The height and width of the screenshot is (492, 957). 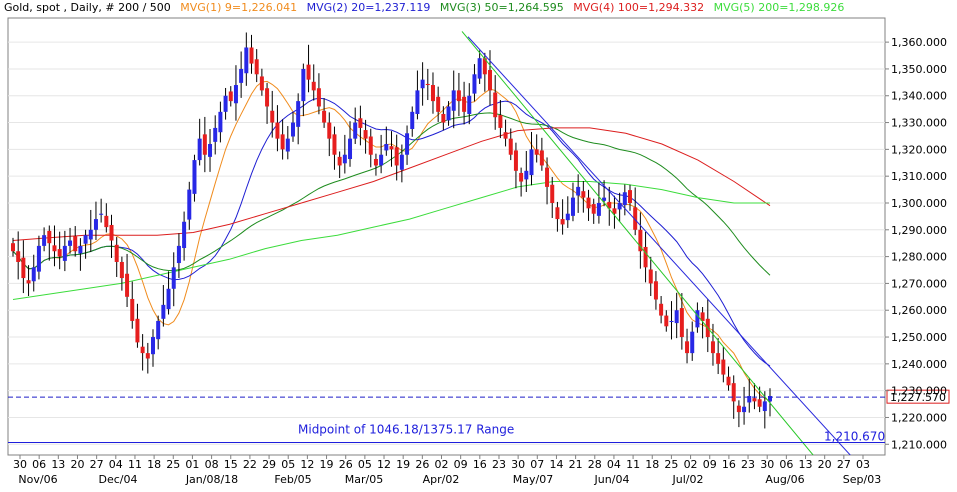 I want to click on x-tick-label: 21, so click(x=576, y=464).